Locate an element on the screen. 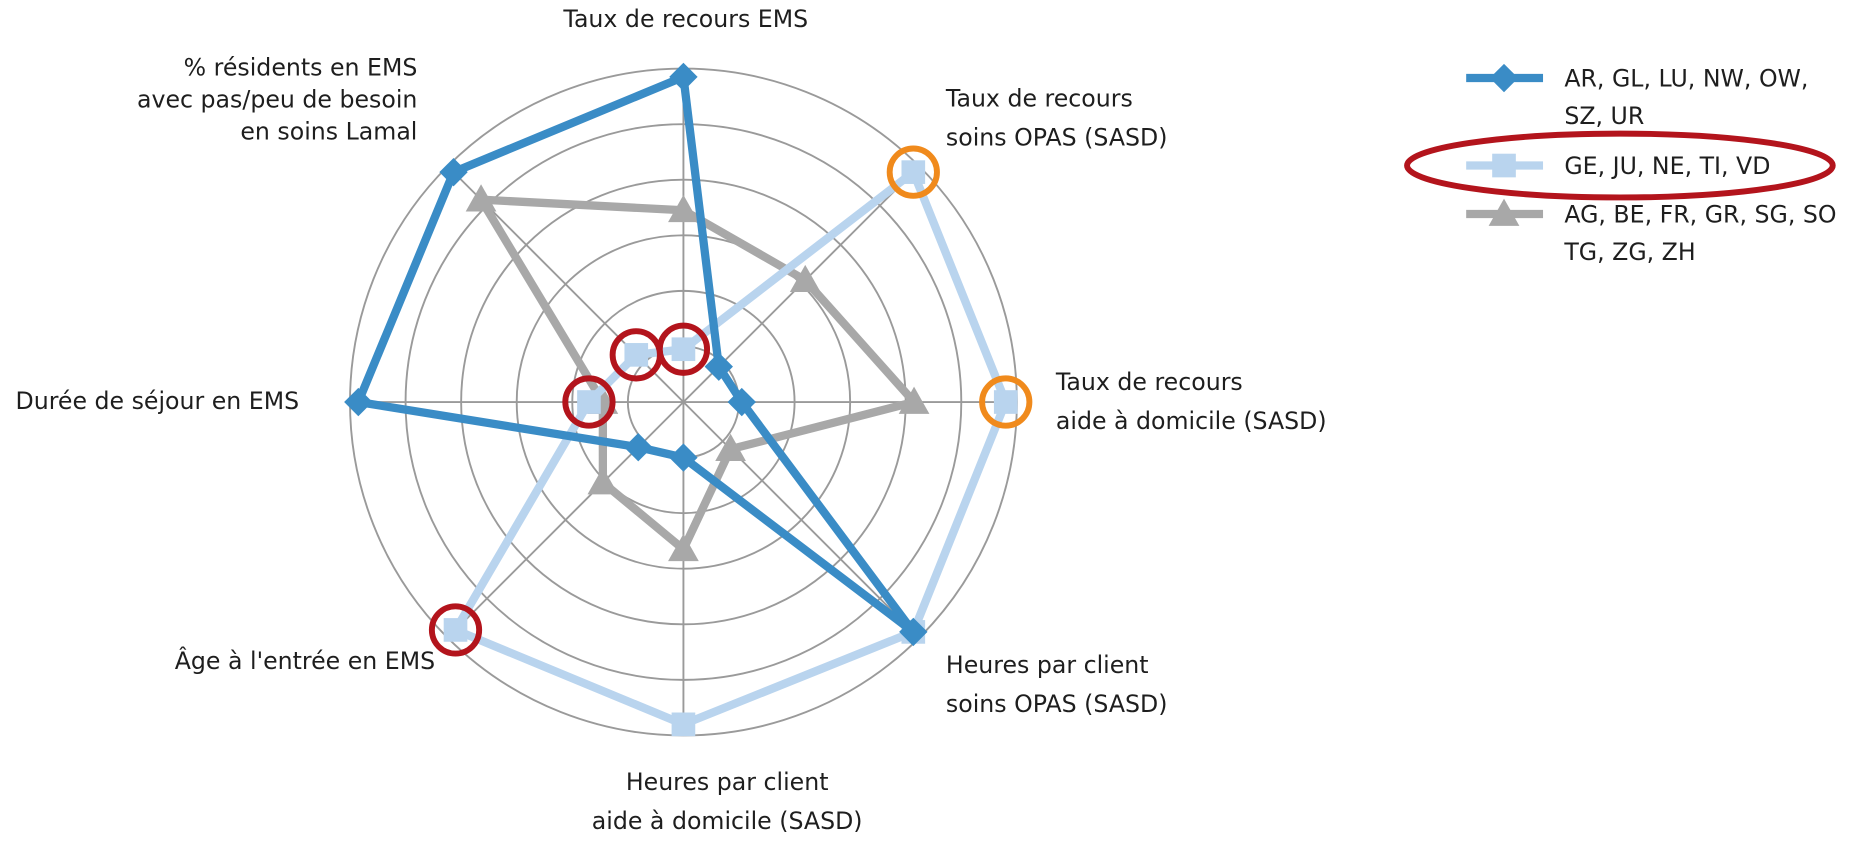 Image resolution: width=1854 pixels, height=841 pixels. axis-label: Âge à l'entrée en EMS is located at coordinates (305, 661).